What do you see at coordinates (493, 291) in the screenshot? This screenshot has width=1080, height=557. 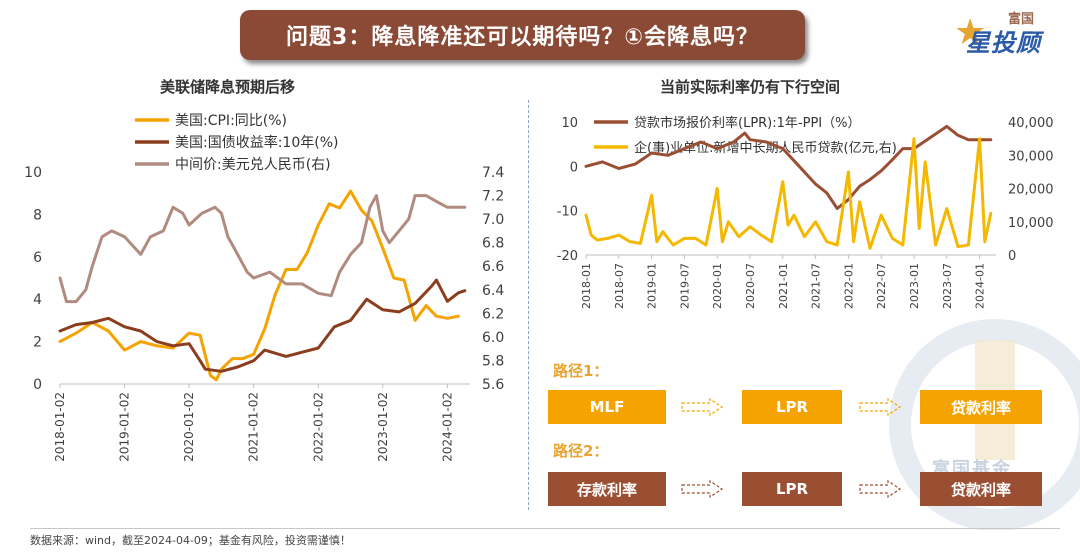 I see `y-right-tick-label: 6.4` at bounding box center [493, 291].